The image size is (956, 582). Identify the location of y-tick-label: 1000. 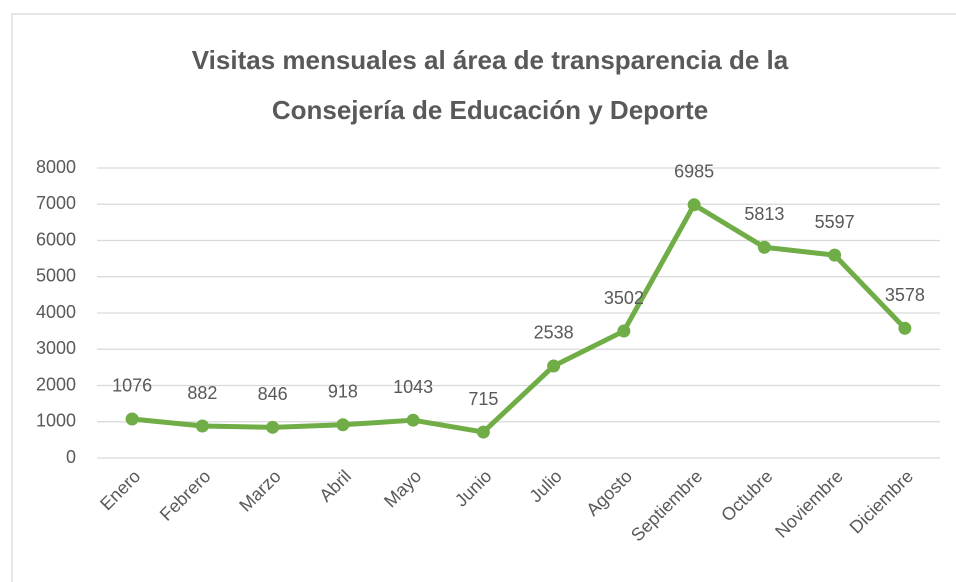
(56, 421).